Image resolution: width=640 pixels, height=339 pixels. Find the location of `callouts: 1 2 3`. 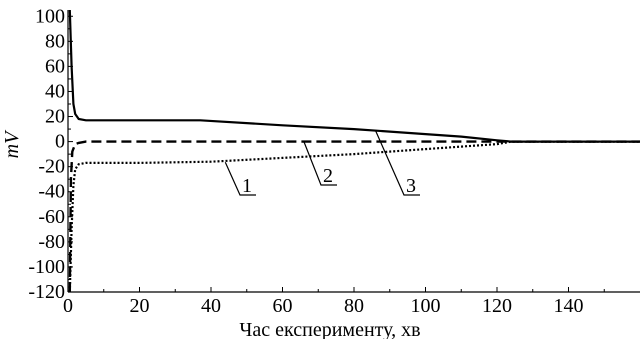

callouts: 1 2 3 is located at coordinates (322, 163).